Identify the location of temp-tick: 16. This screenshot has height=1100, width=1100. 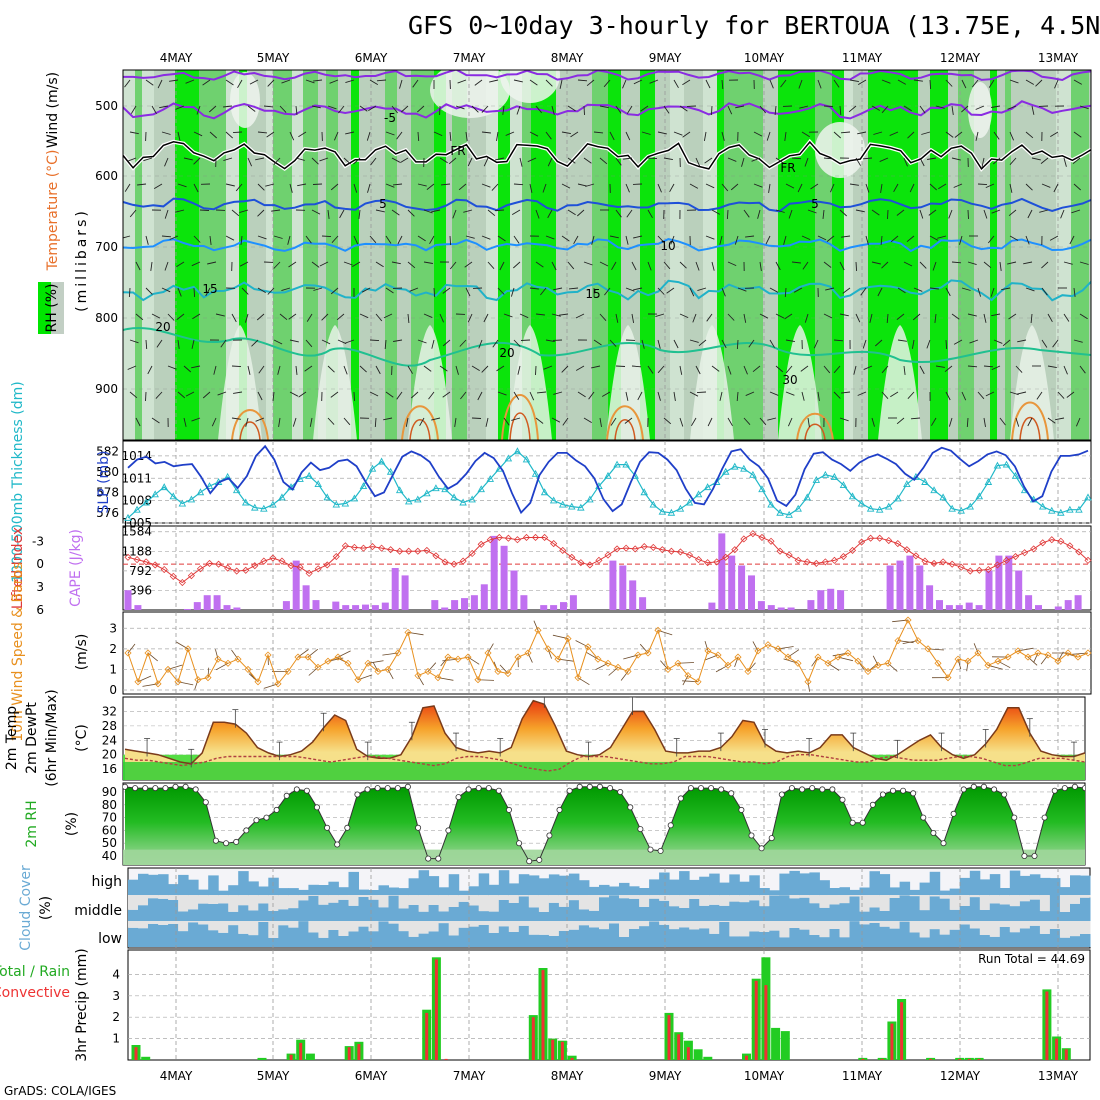
(109, 769).